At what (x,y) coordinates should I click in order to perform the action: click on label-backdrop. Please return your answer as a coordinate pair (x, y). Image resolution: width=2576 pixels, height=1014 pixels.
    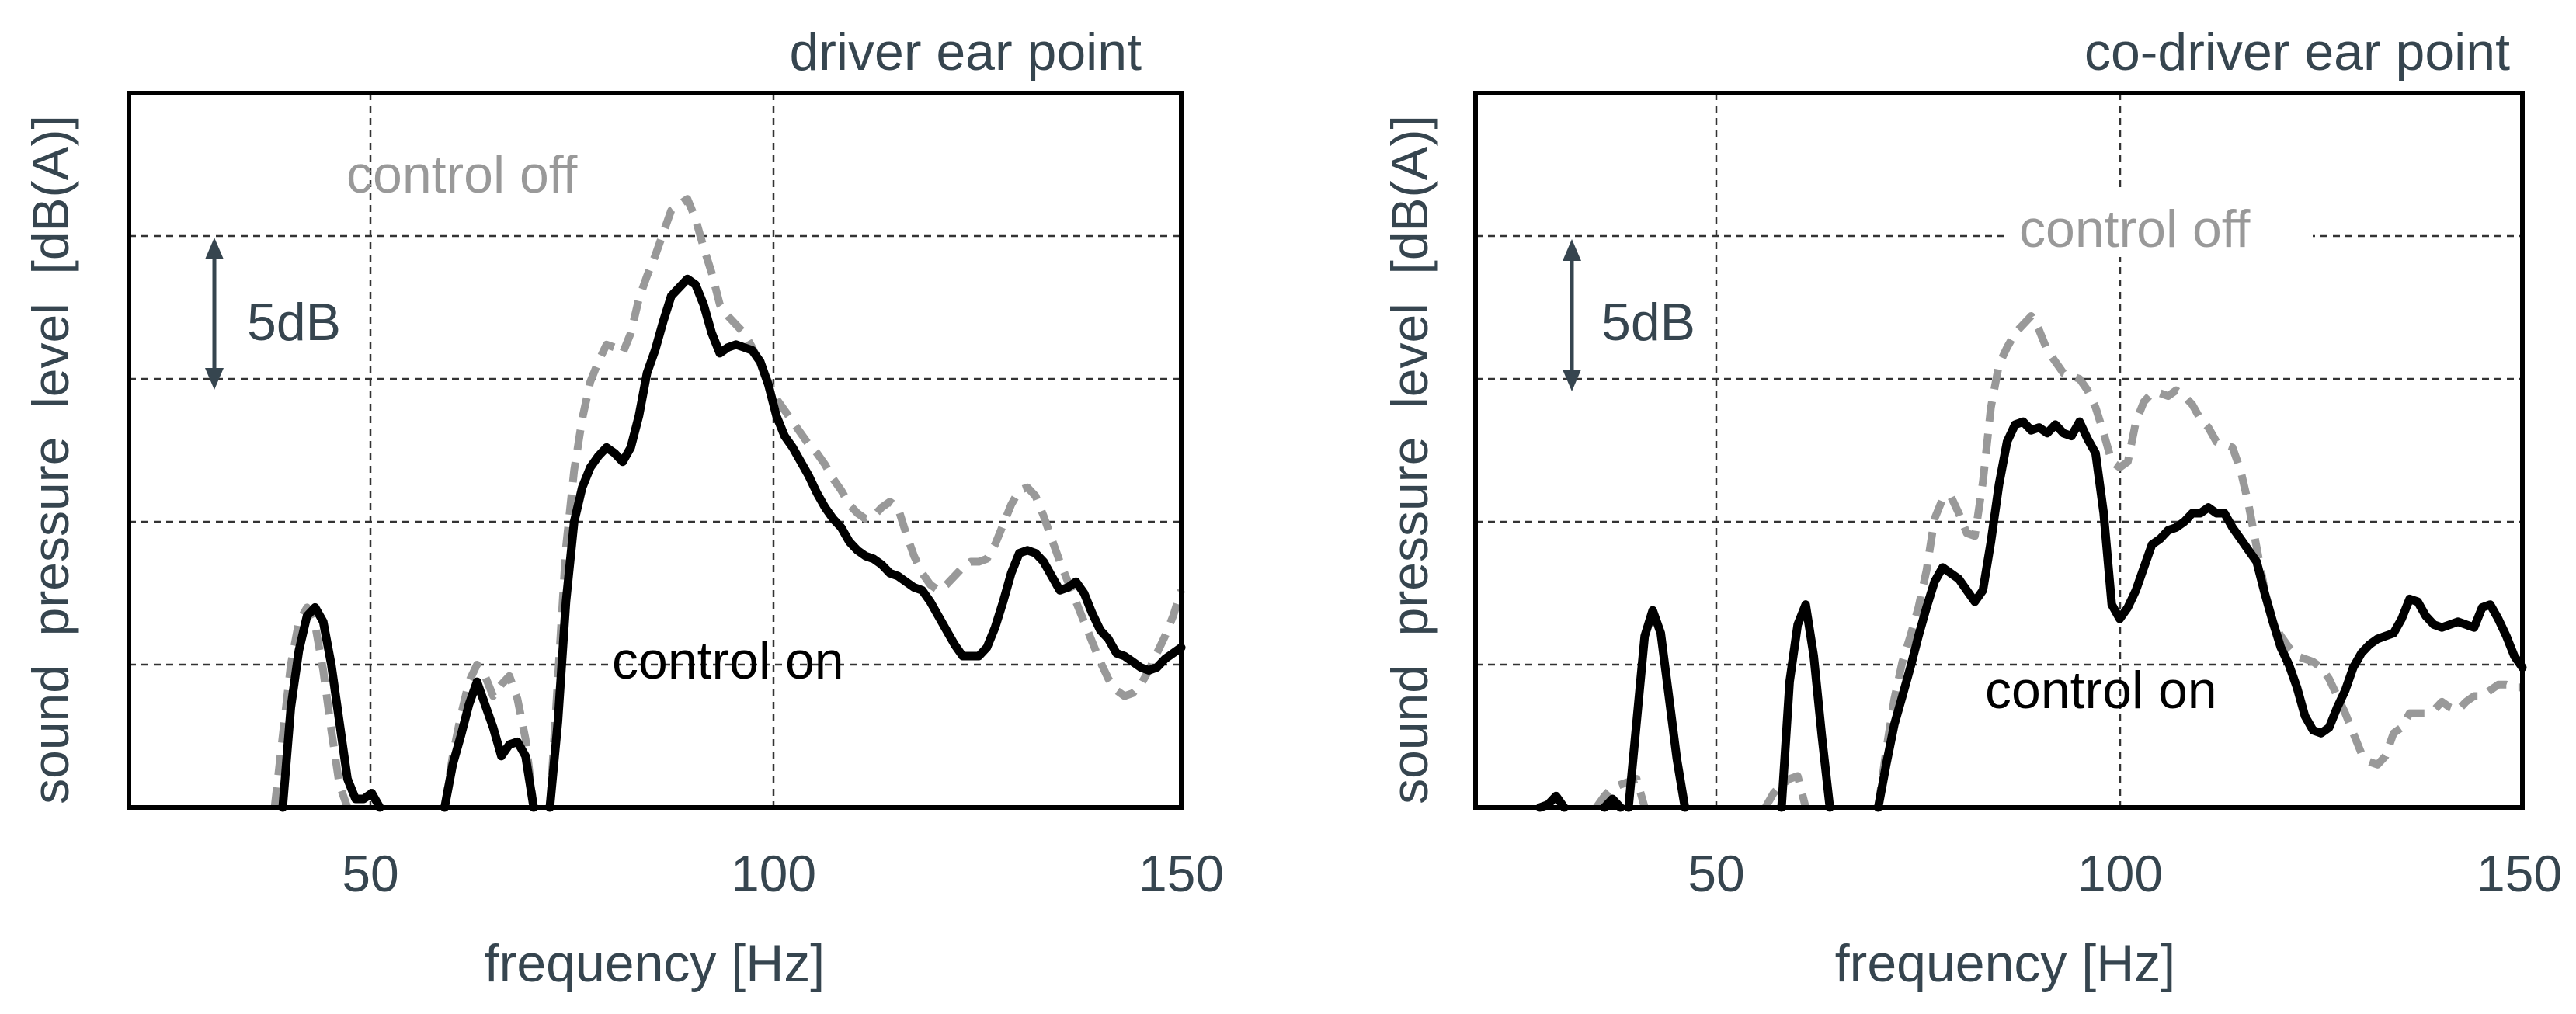
    Looking at the image, I should click on (2161, 223).